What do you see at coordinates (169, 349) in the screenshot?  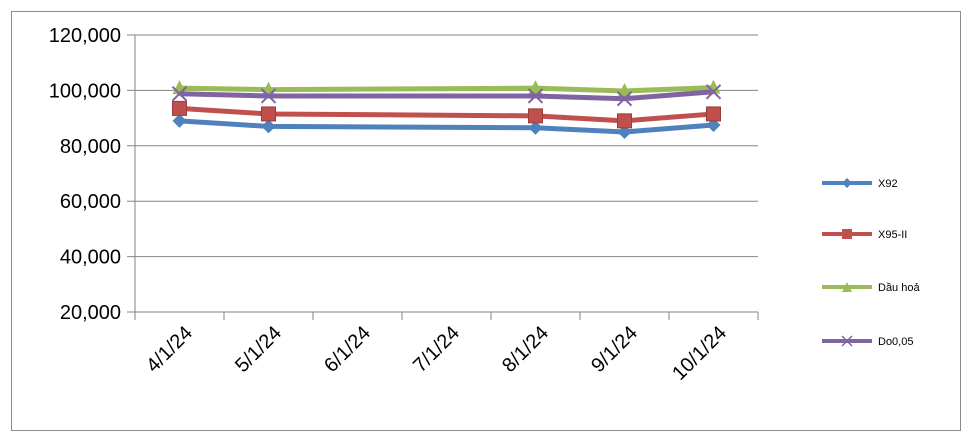 I see `x-tick-label: 4/1/24` at bounding box center [169, 349].